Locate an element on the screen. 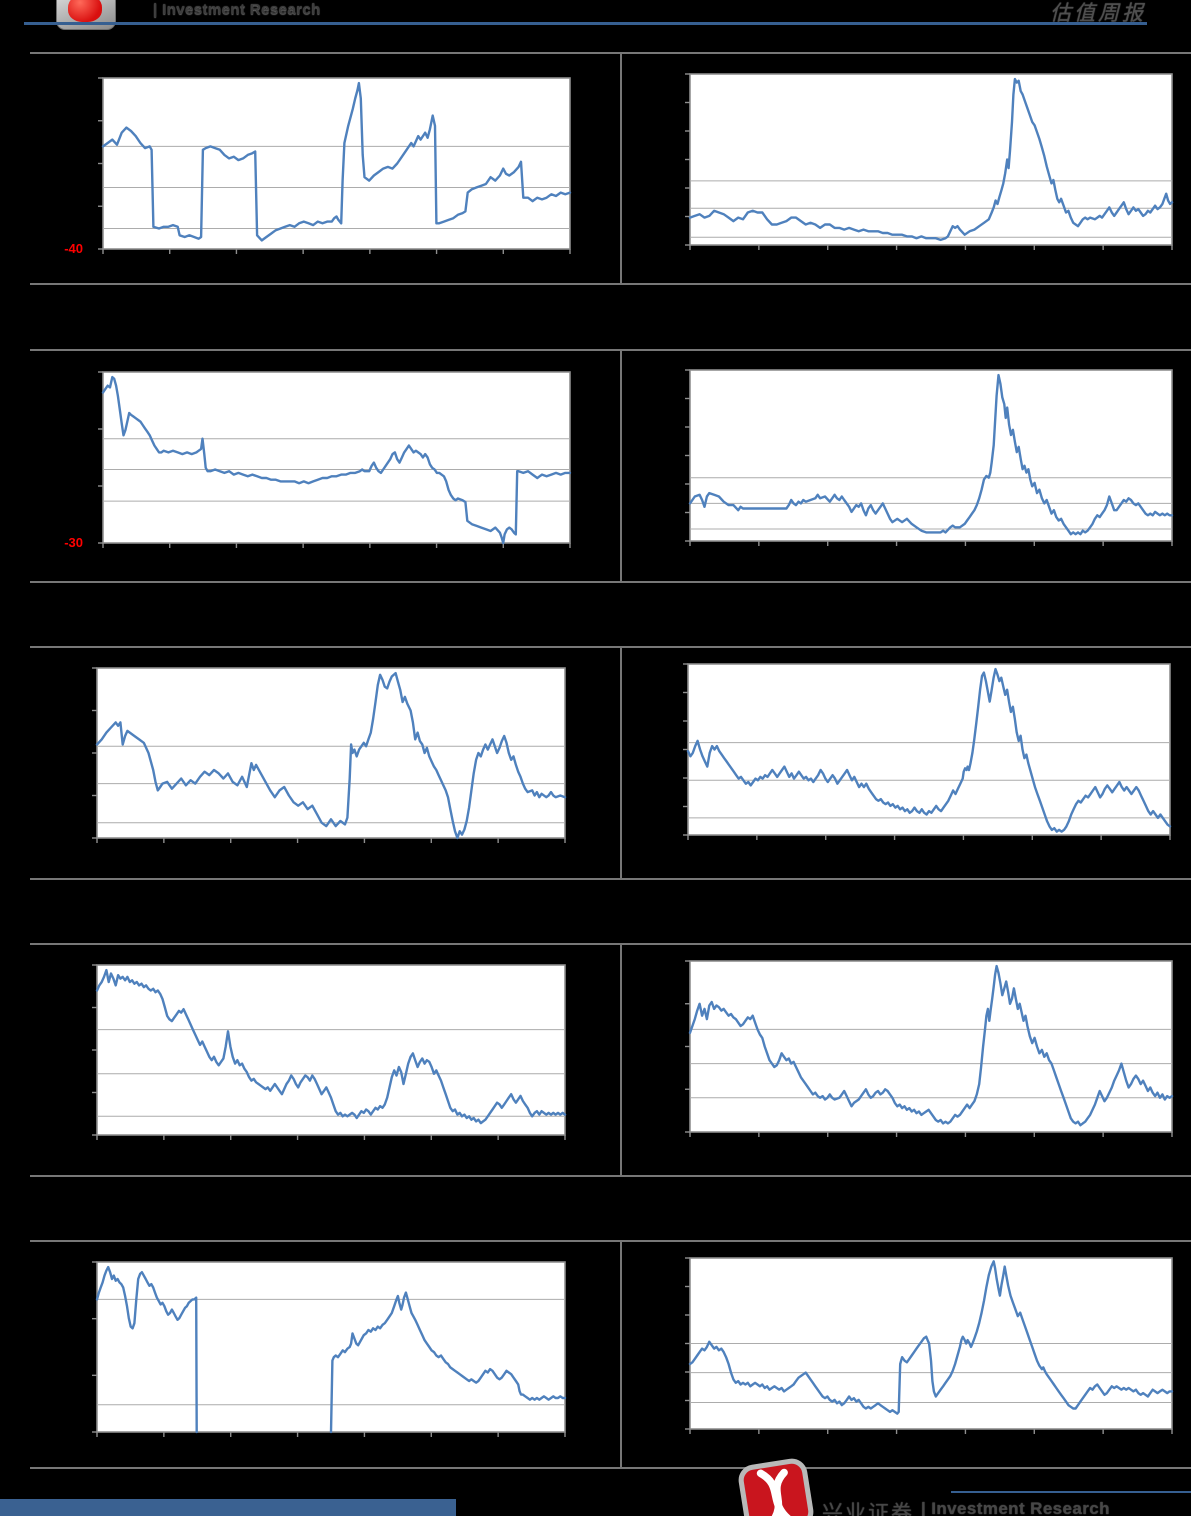 The height and width of the screenshot is (1516, 1191). brand-logo is located at coordinates (86, 15).